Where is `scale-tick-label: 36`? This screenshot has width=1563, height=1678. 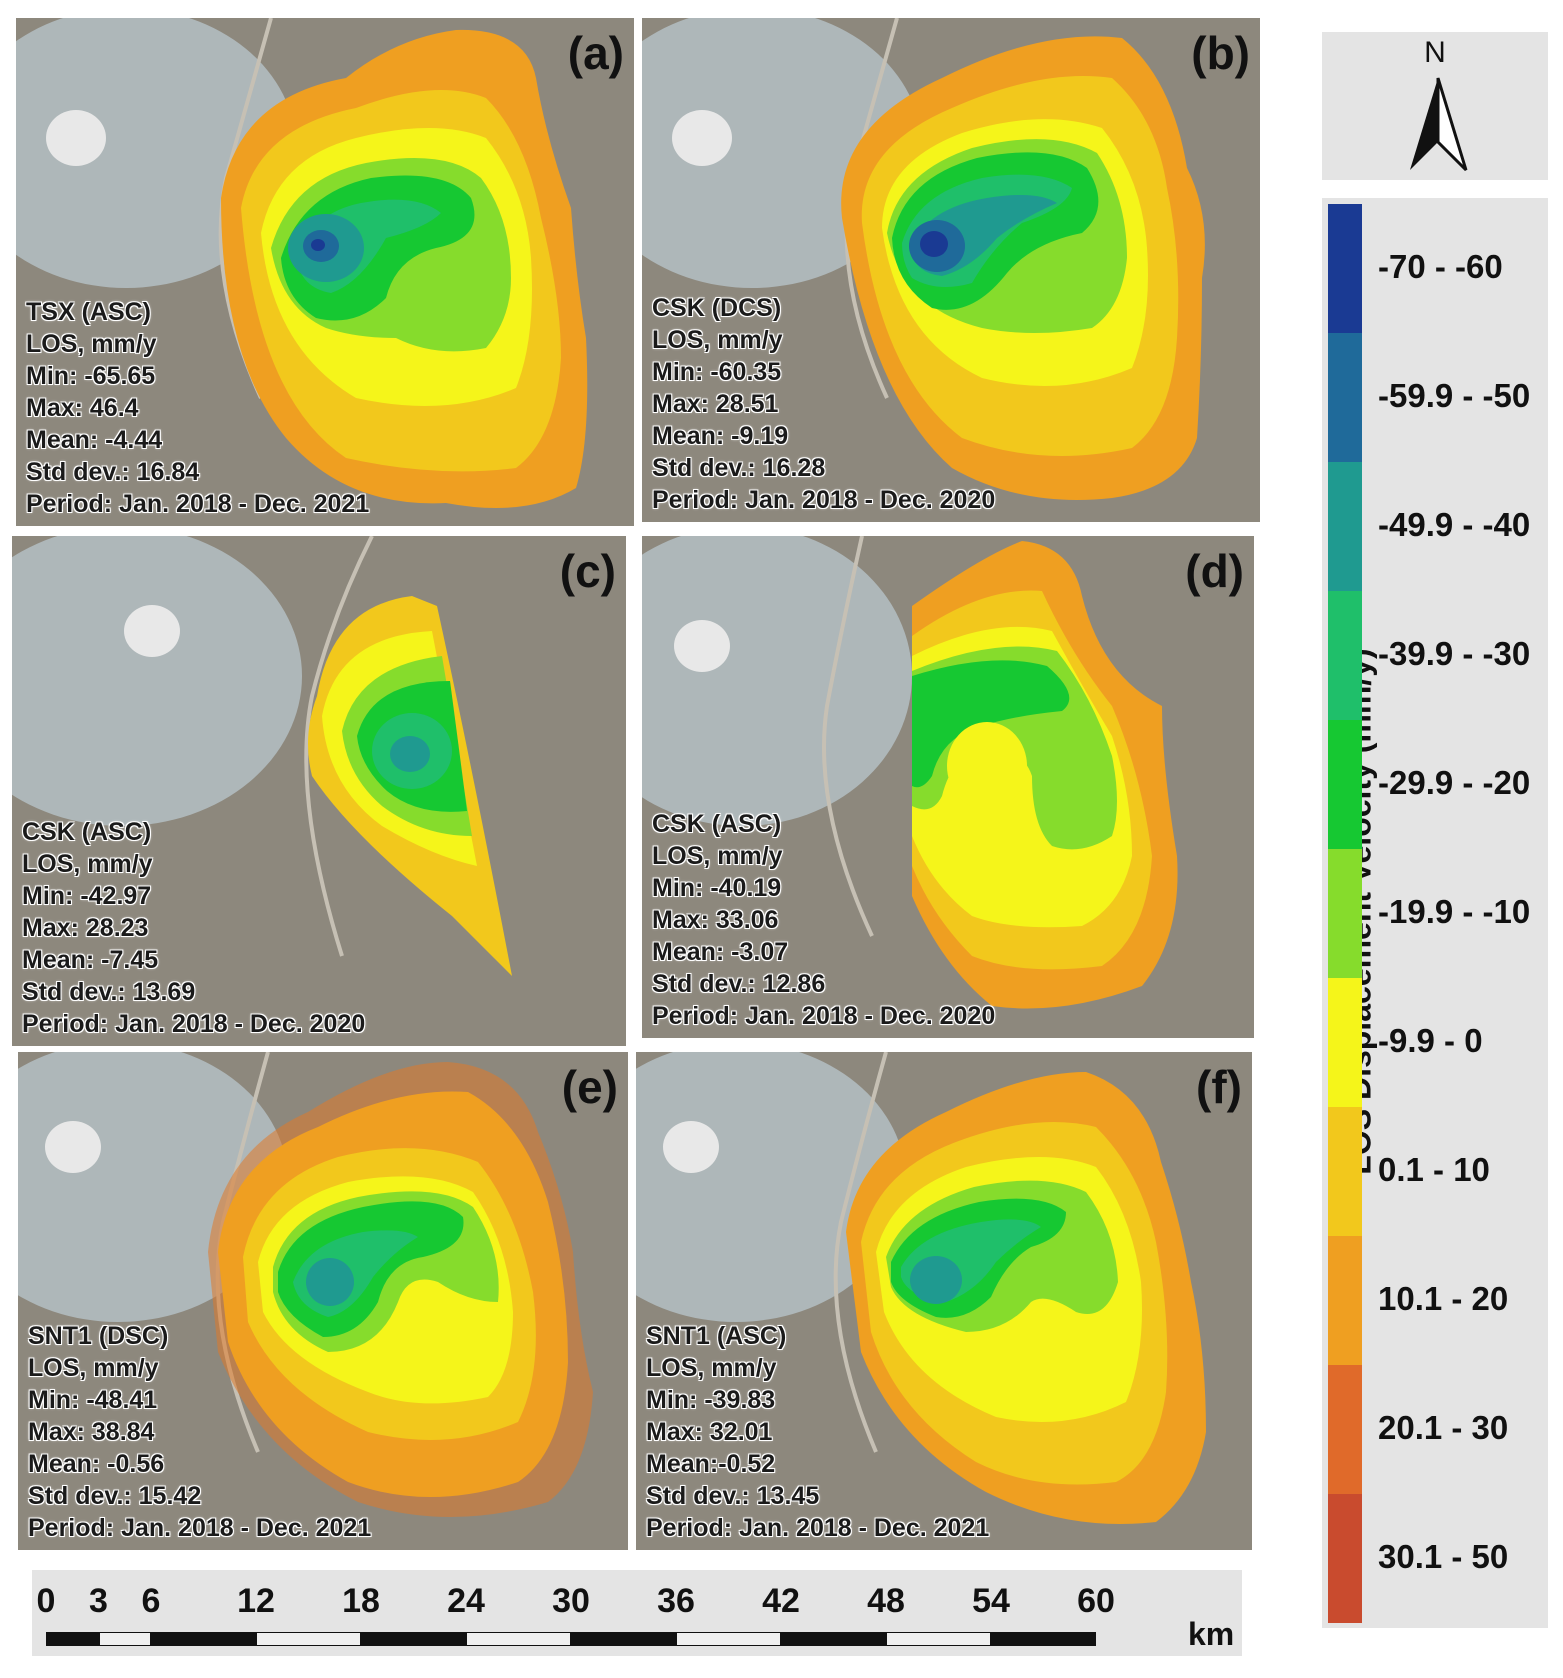 scale-tick-label: 36 is located at coordinates (676, 1601).